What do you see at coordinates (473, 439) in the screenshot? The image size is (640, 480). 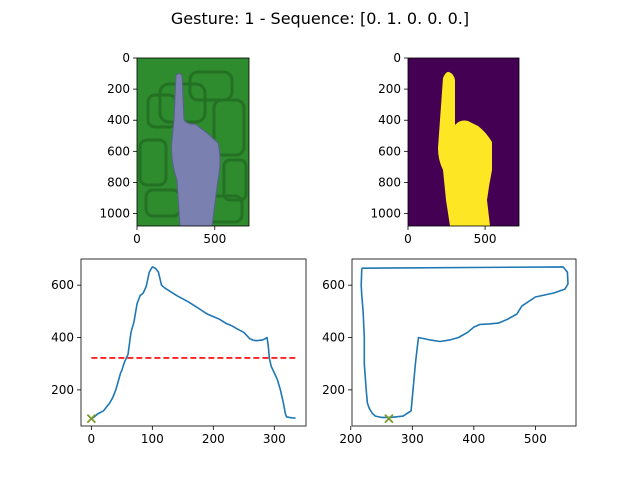 I see `x-tick-label: 400` at bounding box center [473, 439].